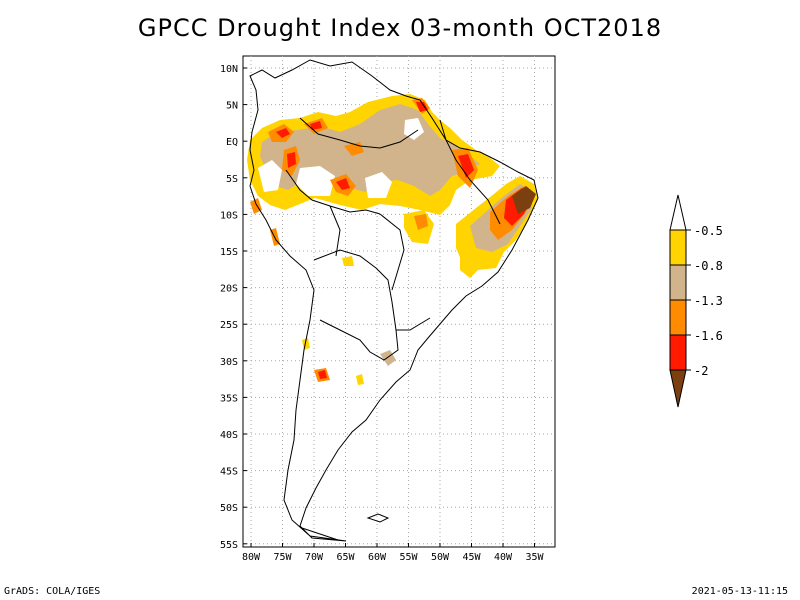 This screenshot has height=600, width=800. What do you see at coordinates (400, 28) in the screenshot?
I see `map-title: GPCC Drought Index 03-month OCT2018` at bounding box center [400, 28].